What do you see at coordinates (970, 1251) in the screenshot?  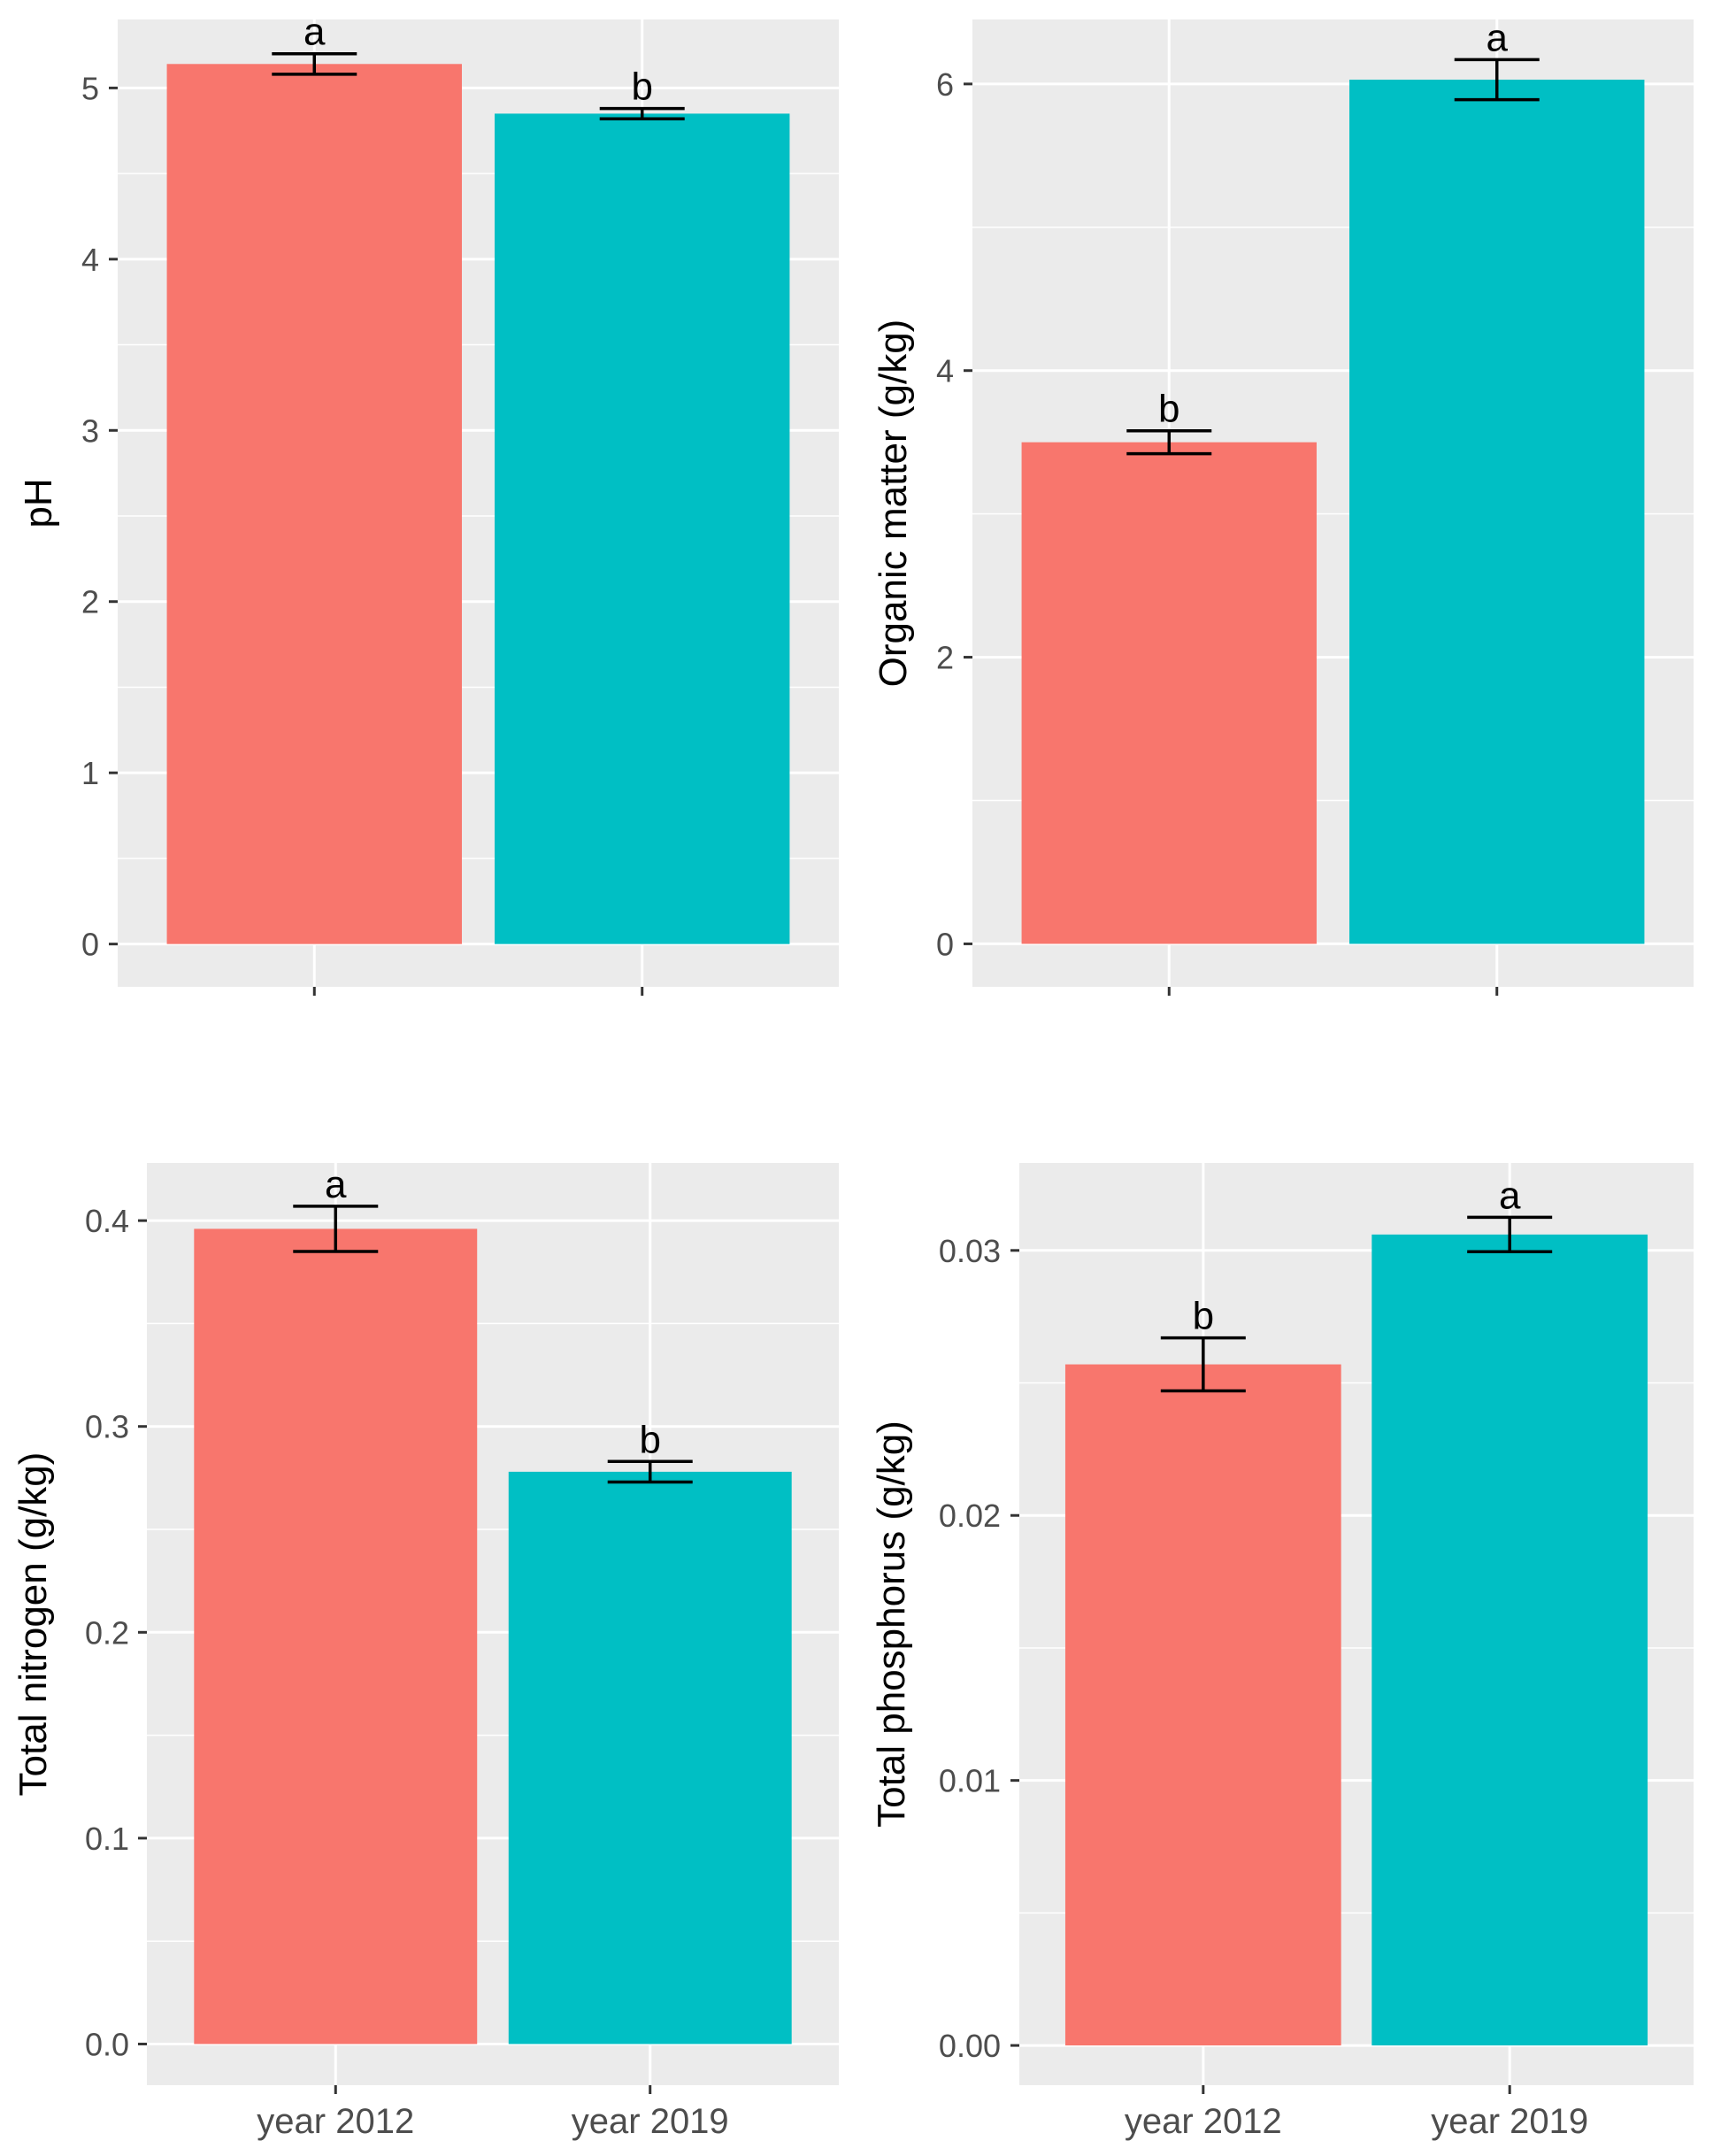 I see `y-tick-label: 0.03` at bounding box center [970, 1251].